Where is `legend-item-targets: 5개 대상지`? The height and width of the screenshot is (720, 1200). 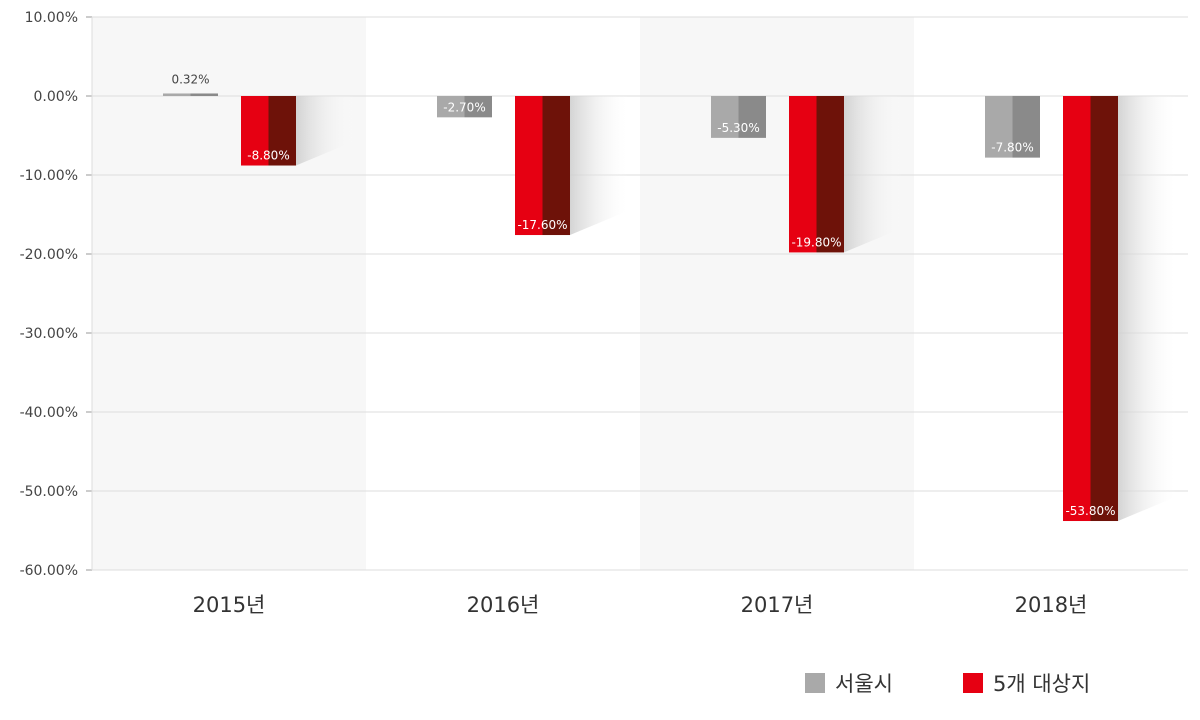 legend-item-targets: 5개 대상지 is located at coordinates (1026, 683).